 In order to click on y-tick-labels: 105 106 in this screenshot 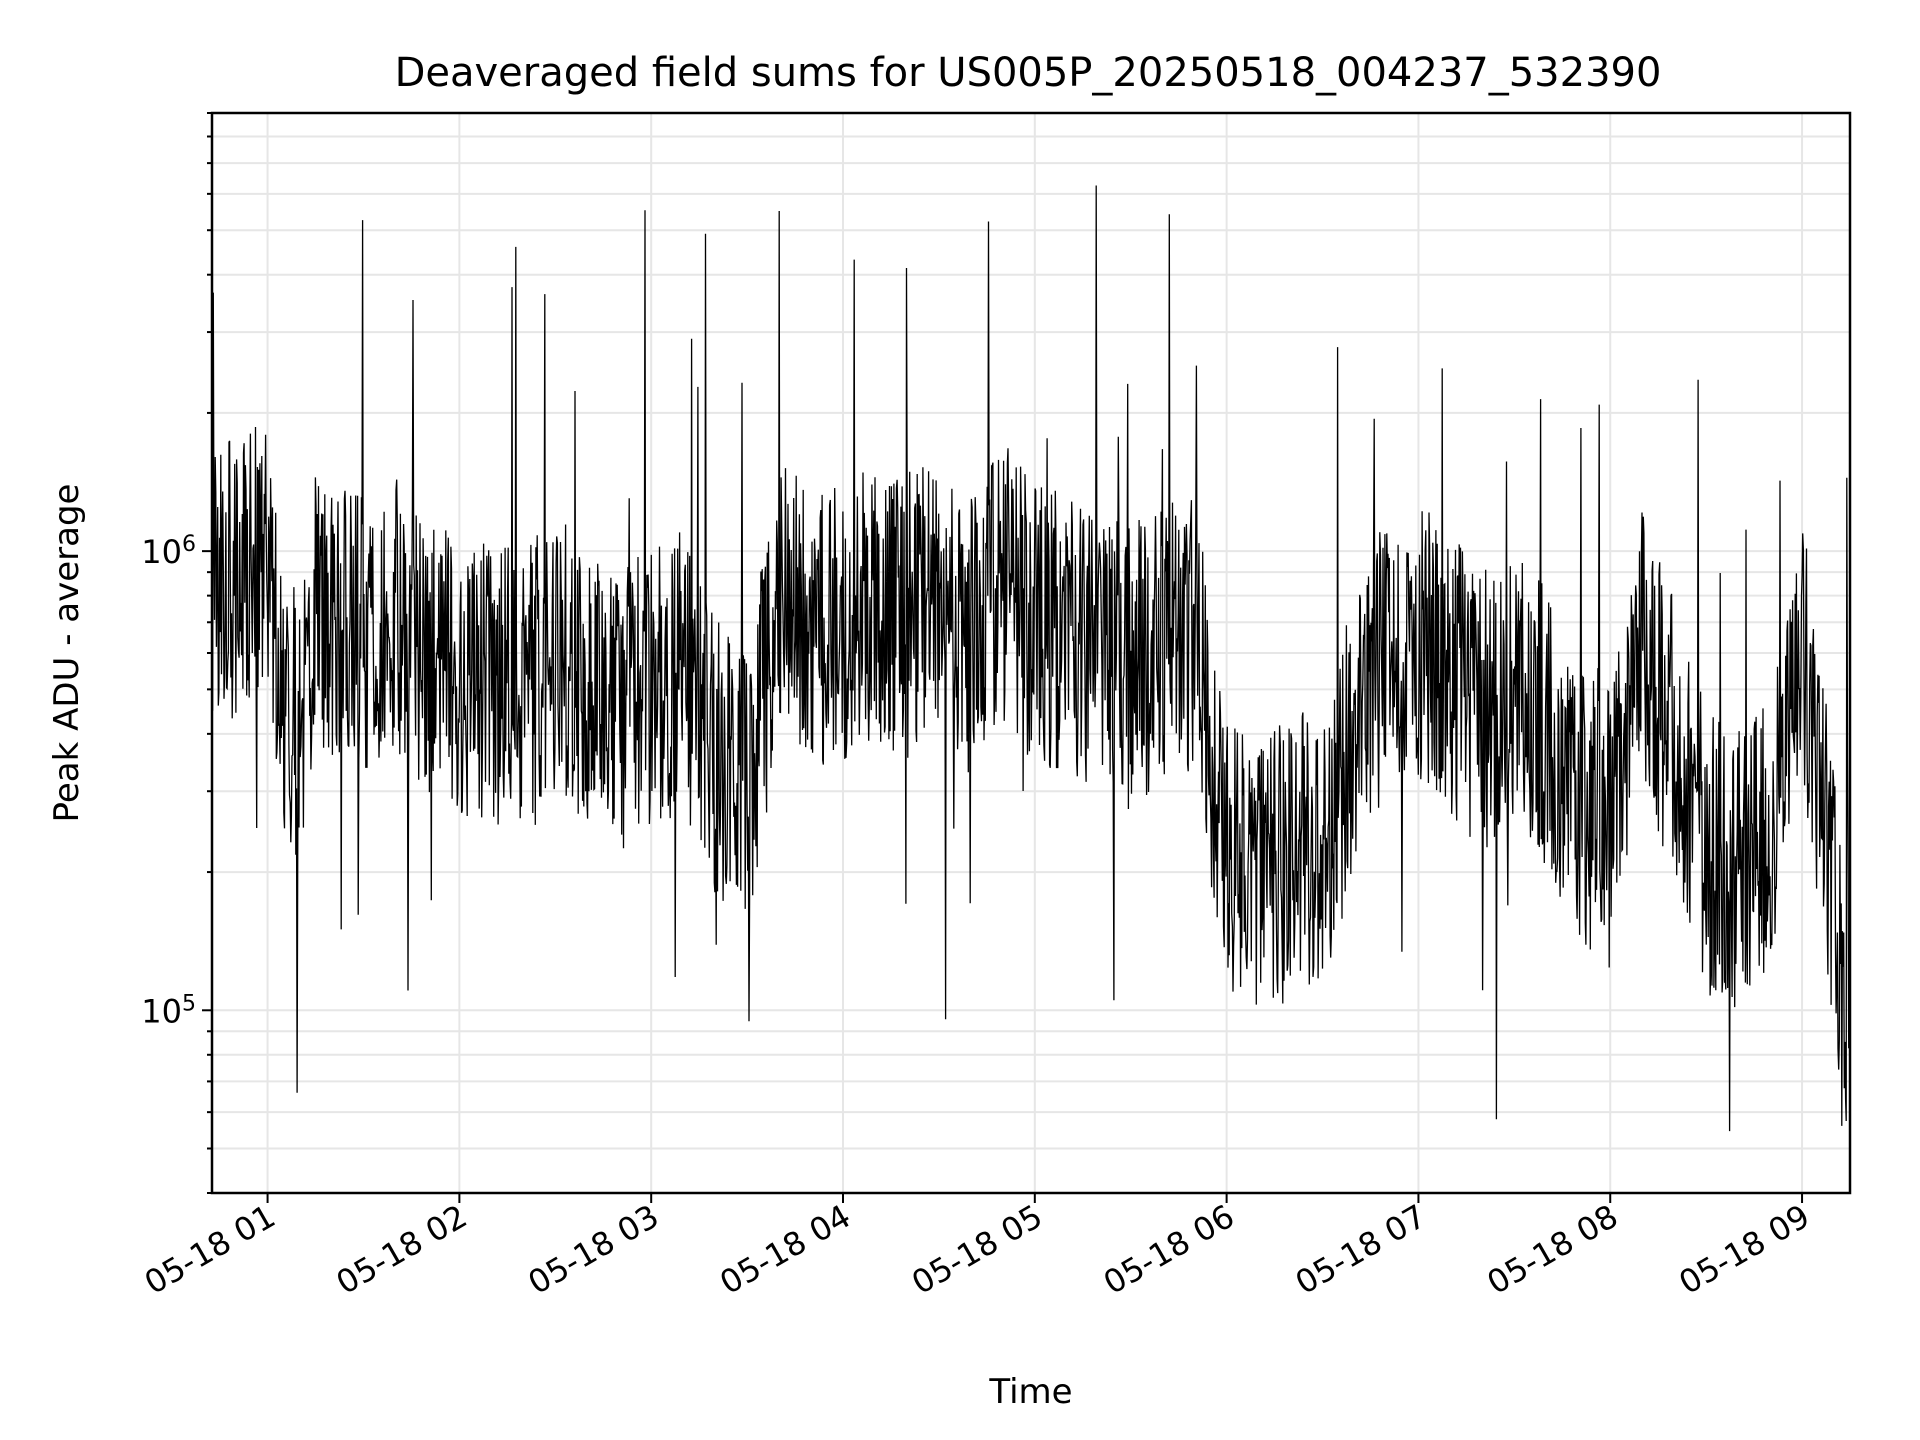, I will do `click(168, 781)`.